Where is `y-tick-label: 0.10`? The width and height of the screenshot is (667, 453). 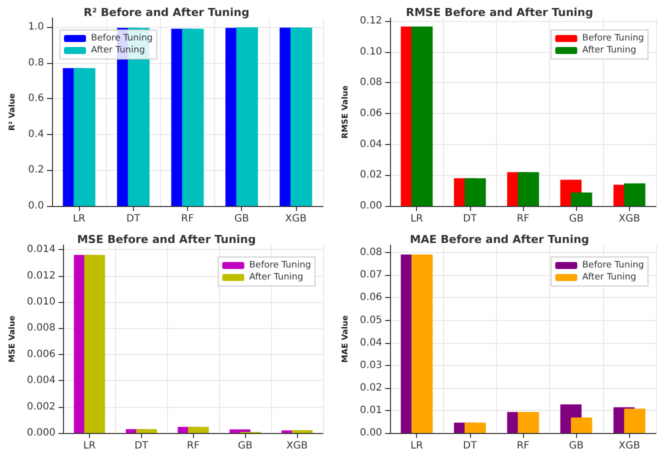
y-tick-label: 0.10 is located at coordinates (371, 52).